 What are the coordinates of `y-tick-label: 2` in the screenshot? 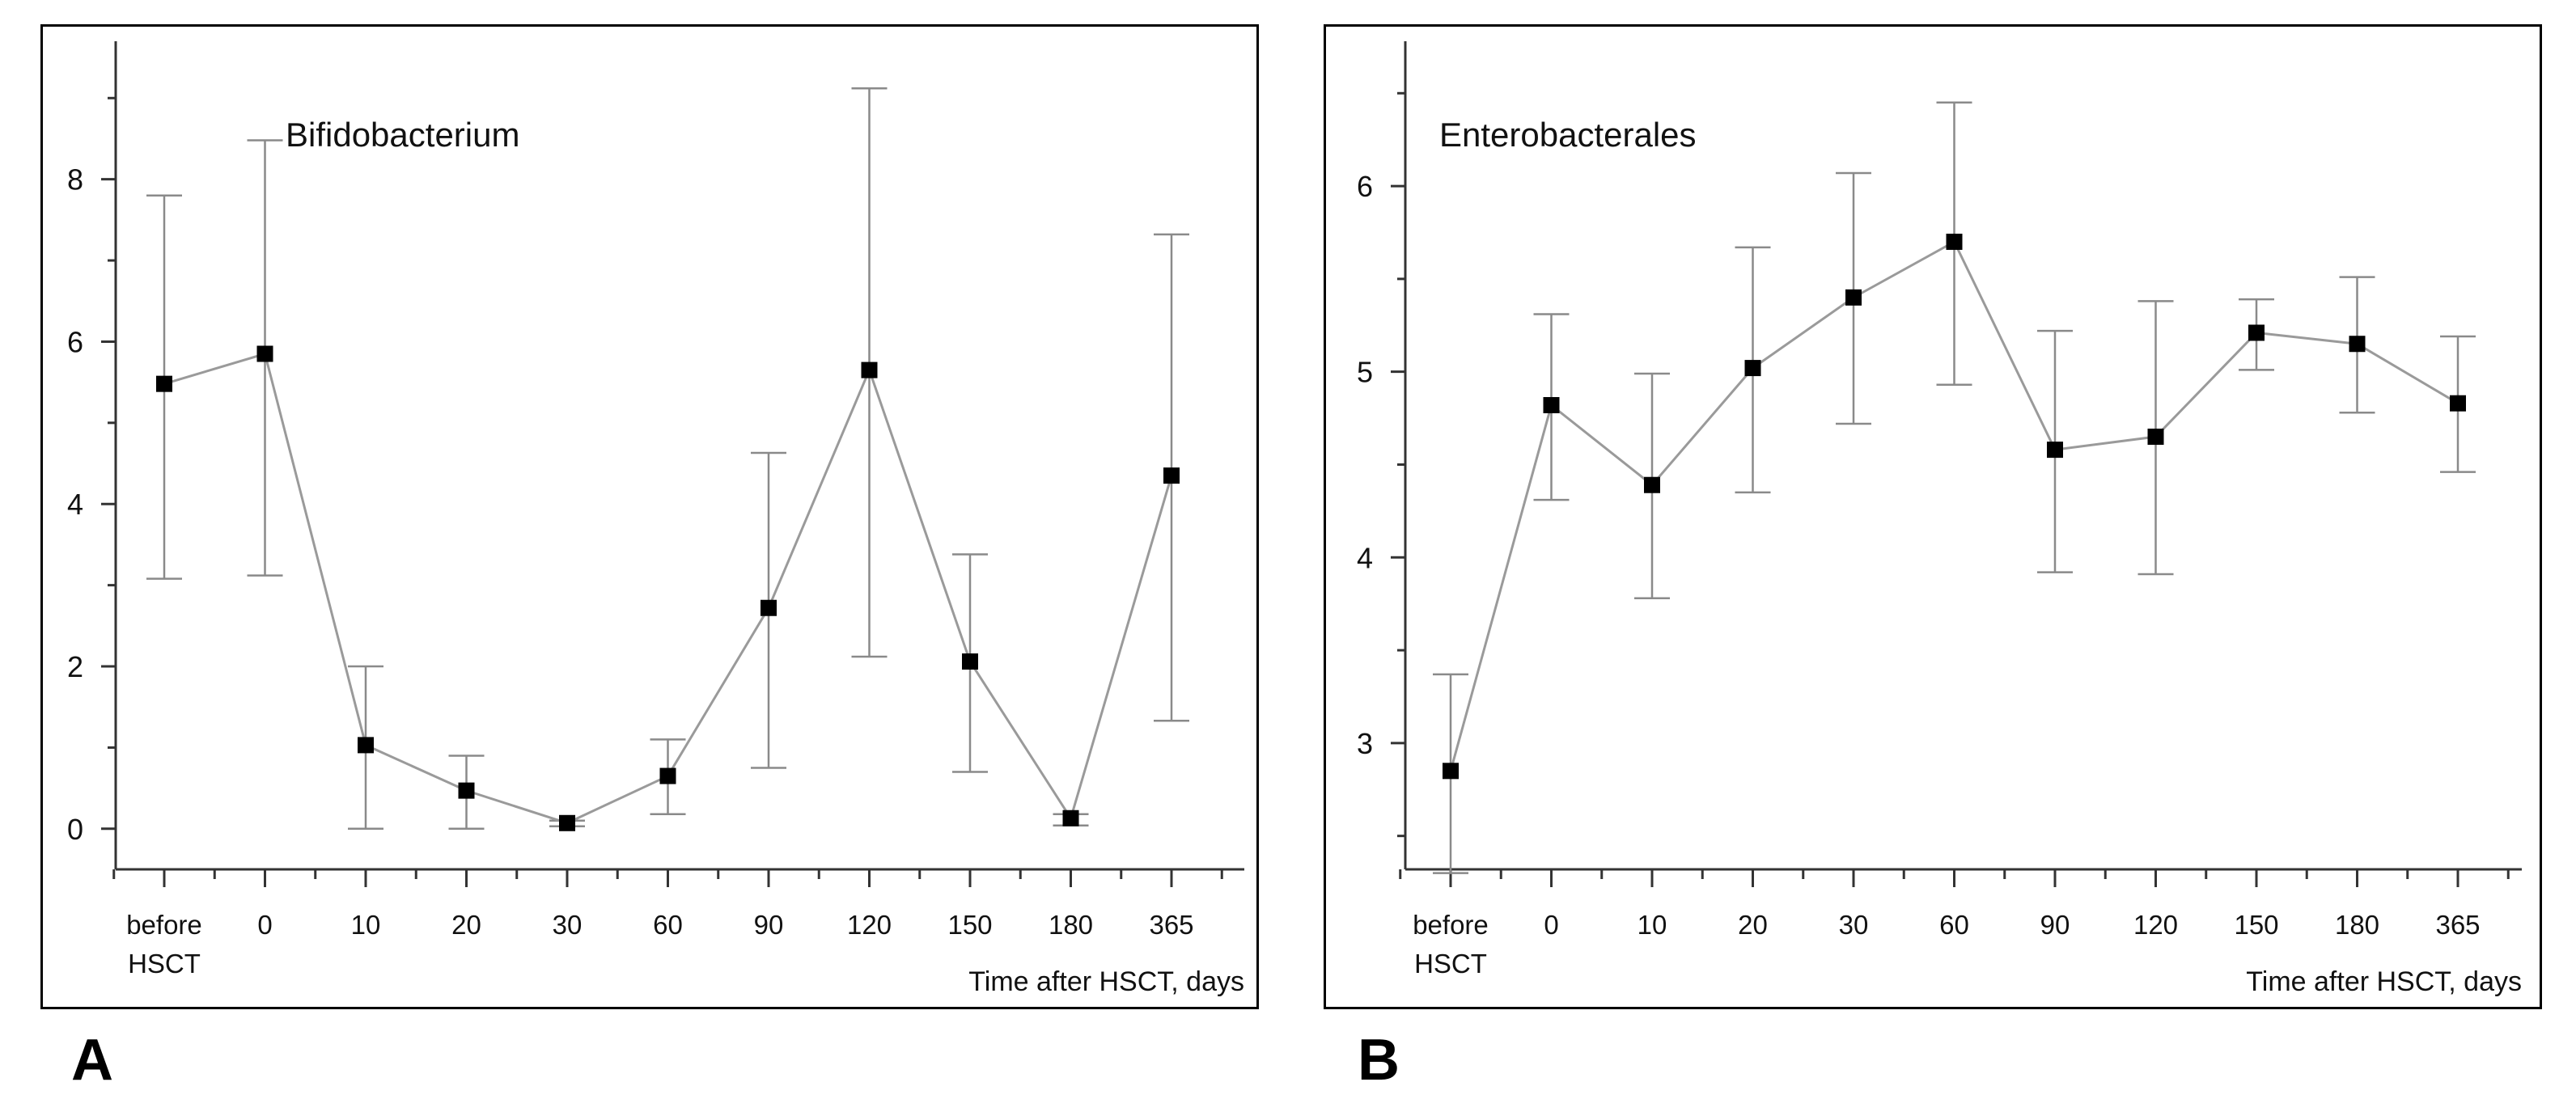 It's located at (75, 666).